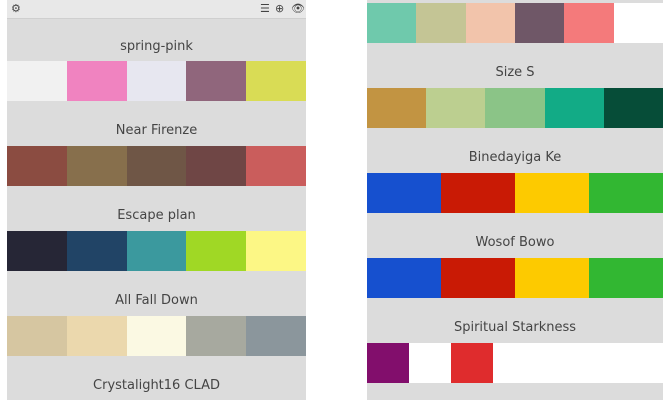  What do you see at coordinates (265, 8) in the screenshot?
I see `menu-icon: ☰` at bounding box center [265, 8].